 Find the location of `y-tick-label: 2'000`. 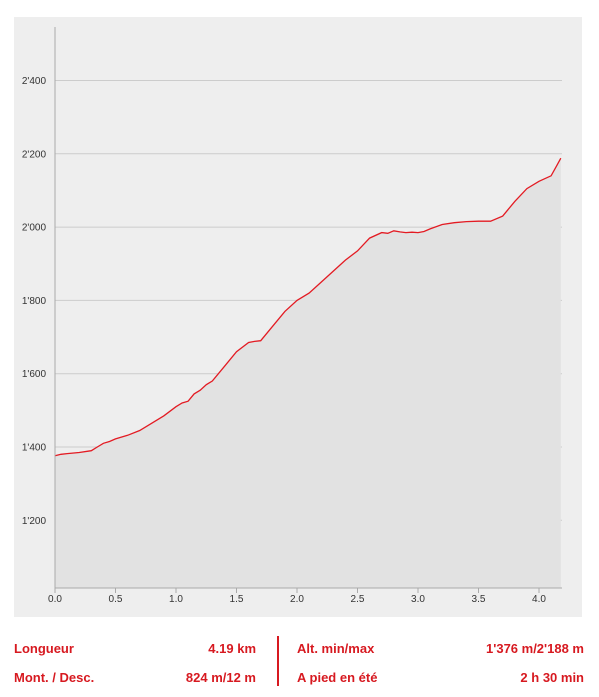

y-tick-label: 2'000 is located at coordinates (34, 228).